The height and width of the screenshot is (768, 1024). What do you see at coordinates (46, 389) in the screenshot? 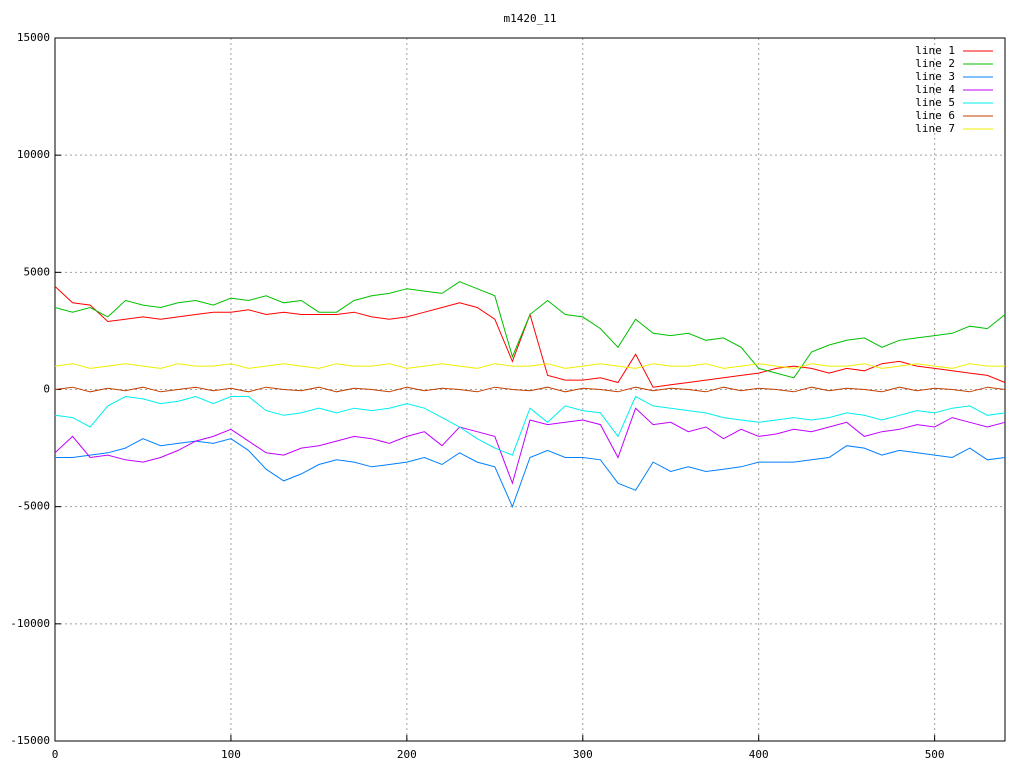
I see `y-tick-label: 0` at bounding box center [46, 389].